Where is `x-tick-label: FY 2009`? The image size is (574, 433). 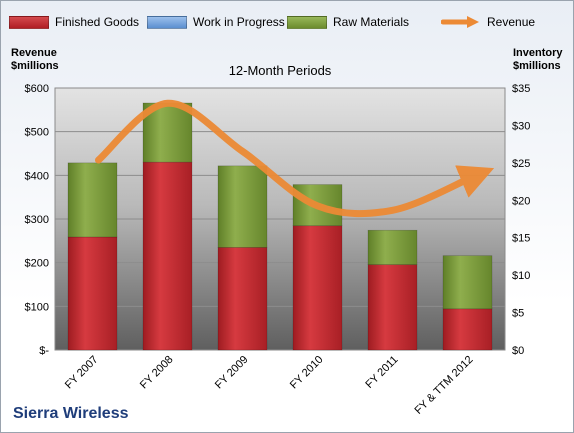 x-tick-label: FY 2009 is located at coordinates (232, 373).